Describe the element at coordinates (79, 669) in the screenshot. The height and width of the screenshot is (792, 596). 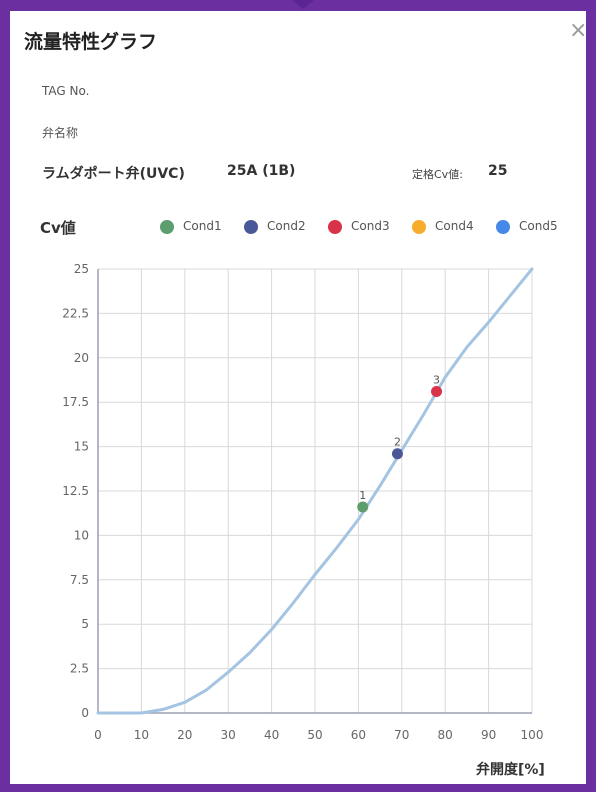
I see `y-tick-label: 2.5` at that location.